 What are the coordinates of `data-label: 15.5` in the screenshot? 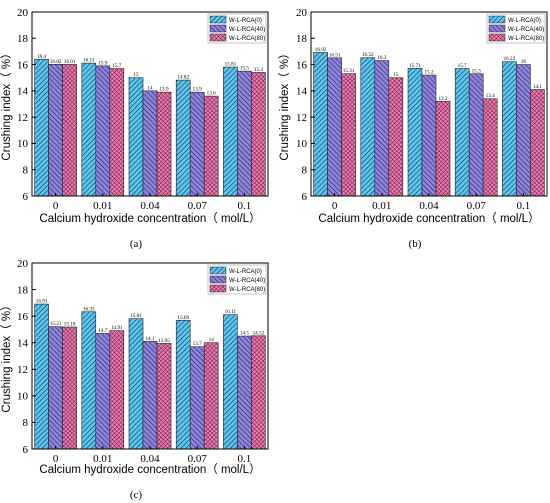 It's located at (244, 69).